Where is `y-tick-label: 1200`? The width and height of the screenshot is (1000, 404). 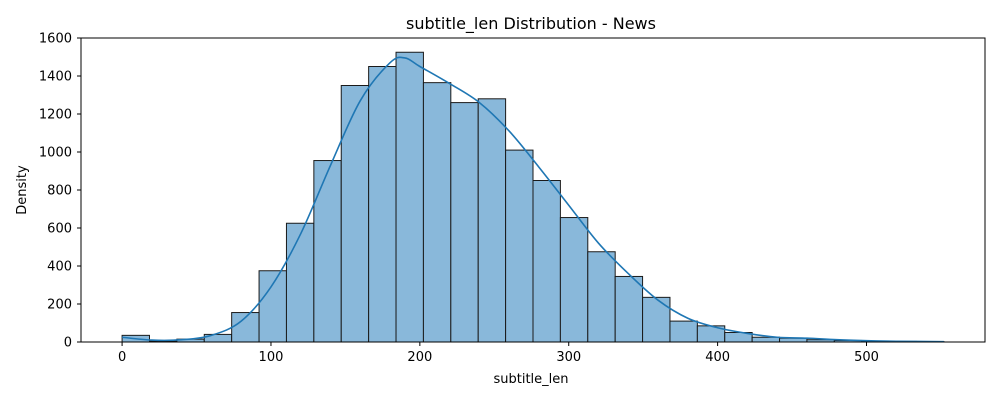
y-tick-label: 1200 is located at coordinates (55, 115).